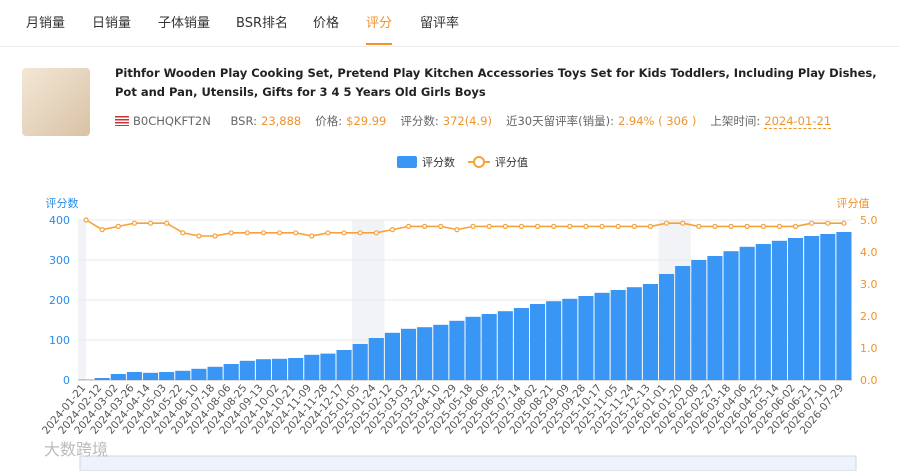  What do you see at coordinates (262, 23) in the screenshot?
I see `tab: BSR排名` at bounding box center [262, 23].